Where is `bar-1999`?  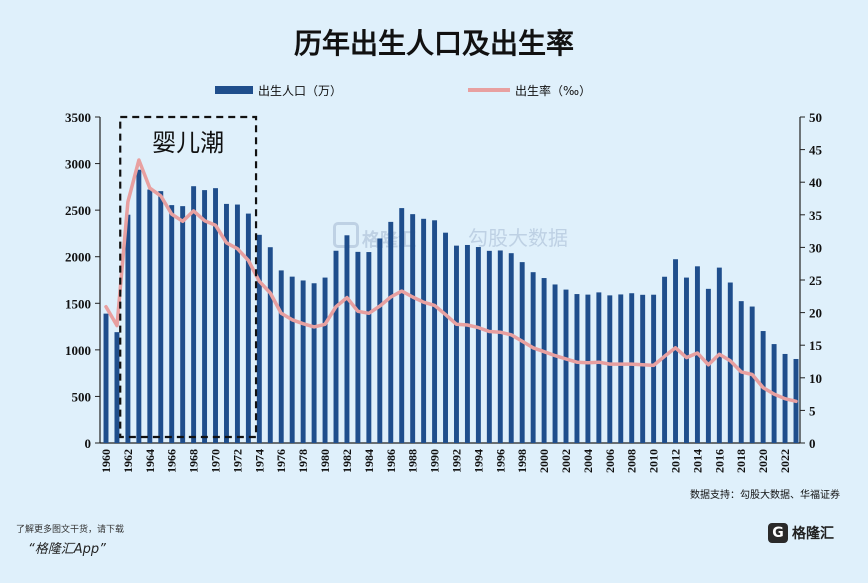
bar-1999 is located at coordinates (533, 357).